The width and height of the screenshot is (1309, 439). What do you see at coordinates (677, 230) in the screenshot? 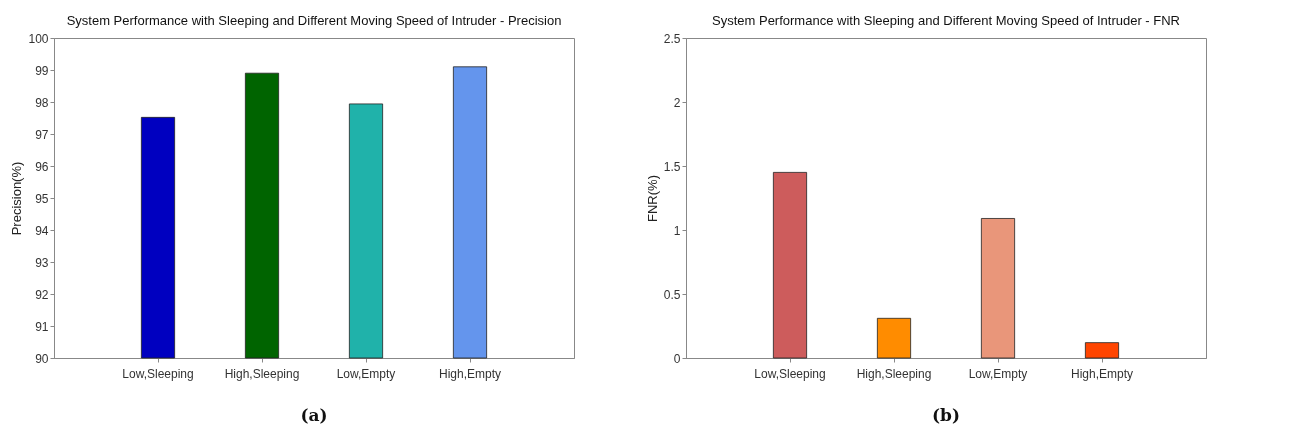
I see `y-tick-label: 1` at bounding box center [677, 230].